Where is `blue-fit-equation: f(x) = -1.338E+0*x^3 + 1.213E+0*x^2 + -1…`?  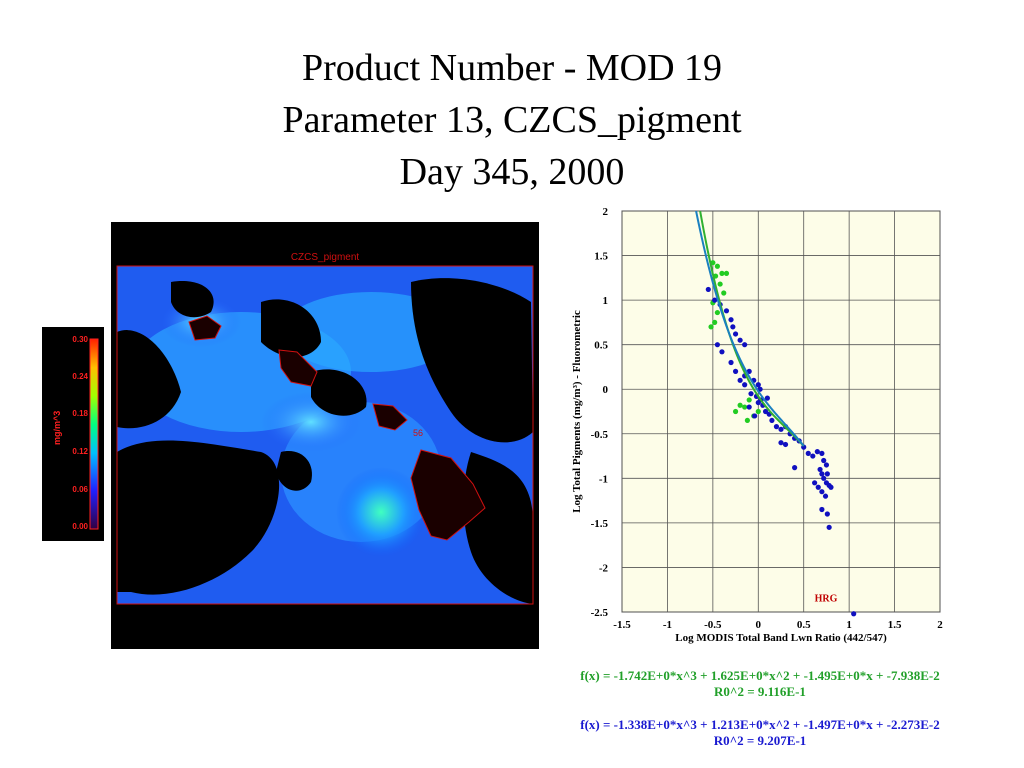 blue-fit-equation: f(x) = -1.338E+0*x^3 + 1.213E+0*x^2 + -1… is located at coordinates (760, 724).